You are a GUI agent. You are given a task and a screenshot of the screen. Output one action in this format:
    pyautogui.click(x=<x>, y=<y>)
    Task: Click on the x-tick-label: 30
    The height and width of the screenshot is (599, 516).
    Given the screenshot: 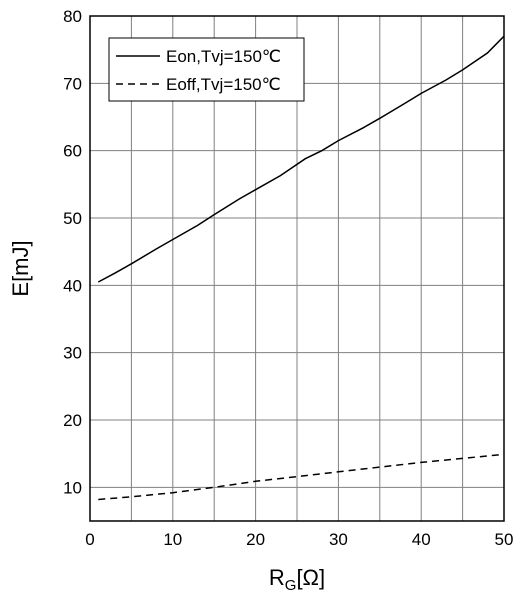 What is the action you would take?
    pyautogui.click(x=338, y=539)
    